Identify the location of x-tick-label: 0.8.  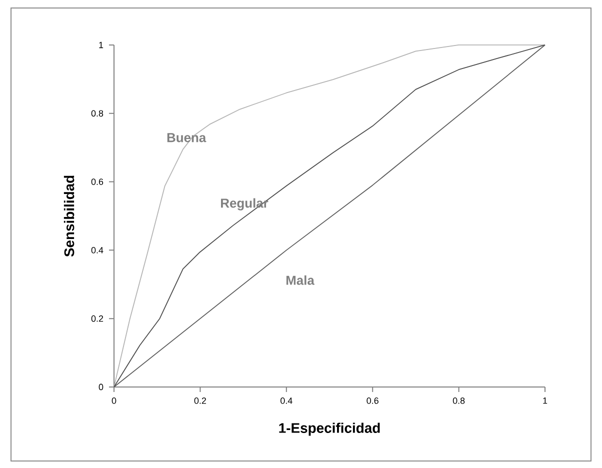
(458, 401).